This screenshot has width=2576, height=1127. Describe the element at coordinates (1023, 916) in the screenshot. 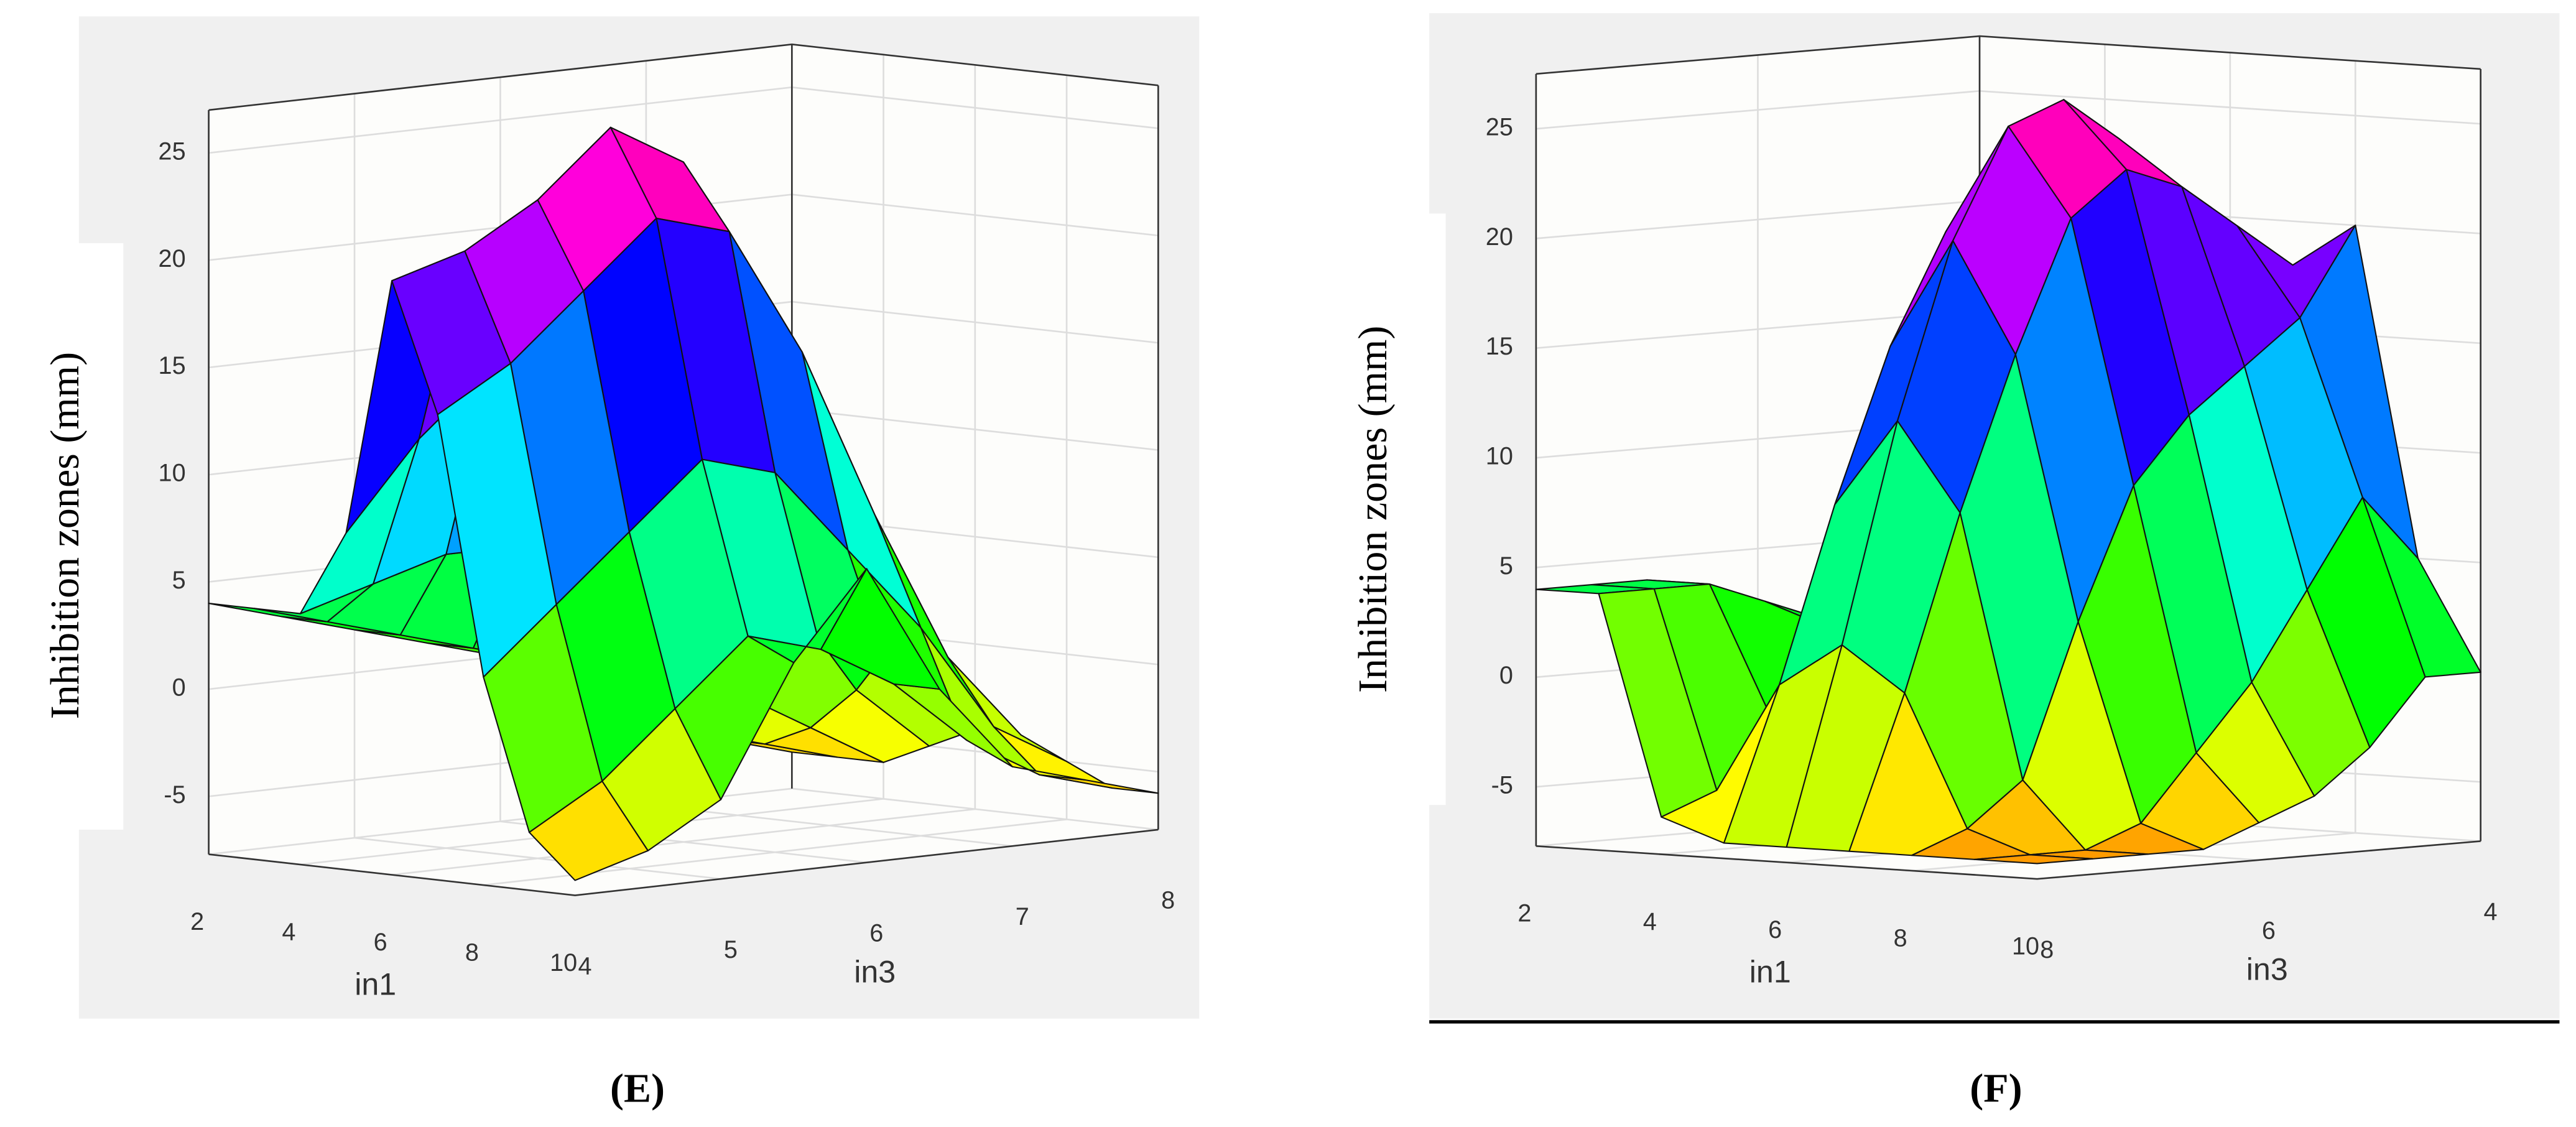

I see `y-tick-label: 7` at that location.